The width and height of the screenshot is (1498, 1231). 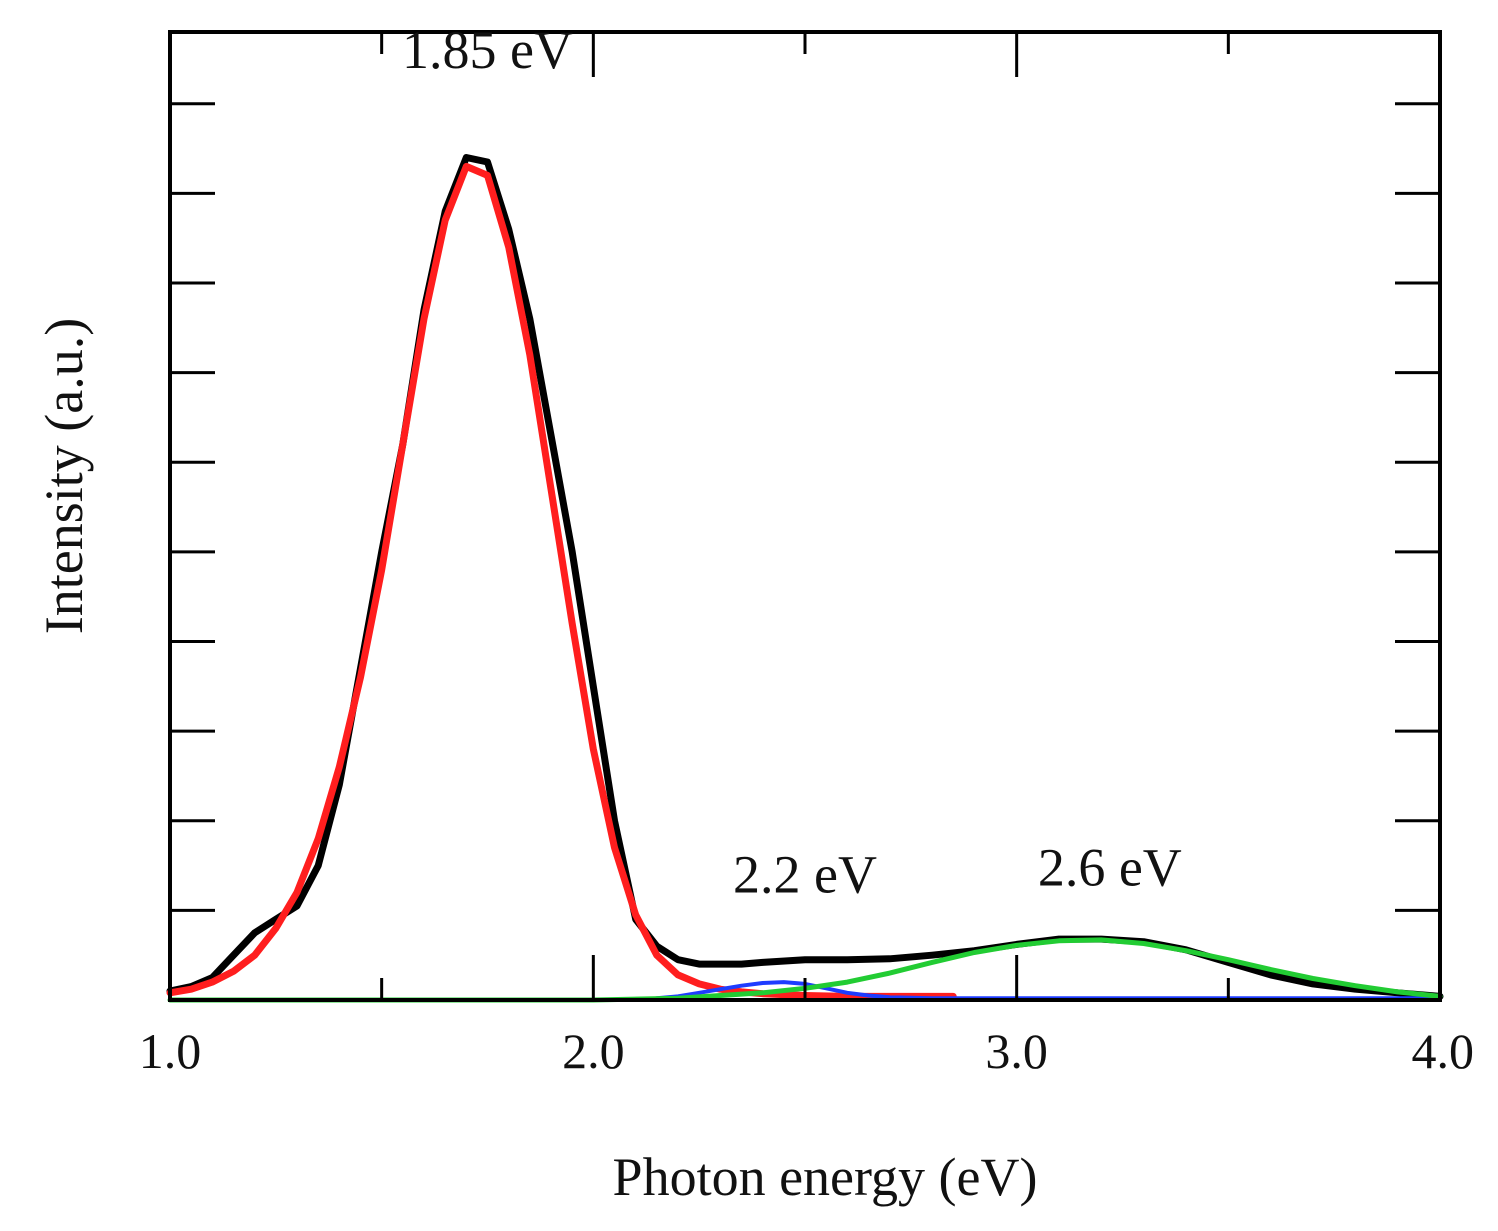 I want to click on x-tick-label-1: 1.0, so click(x=170, y=1051).